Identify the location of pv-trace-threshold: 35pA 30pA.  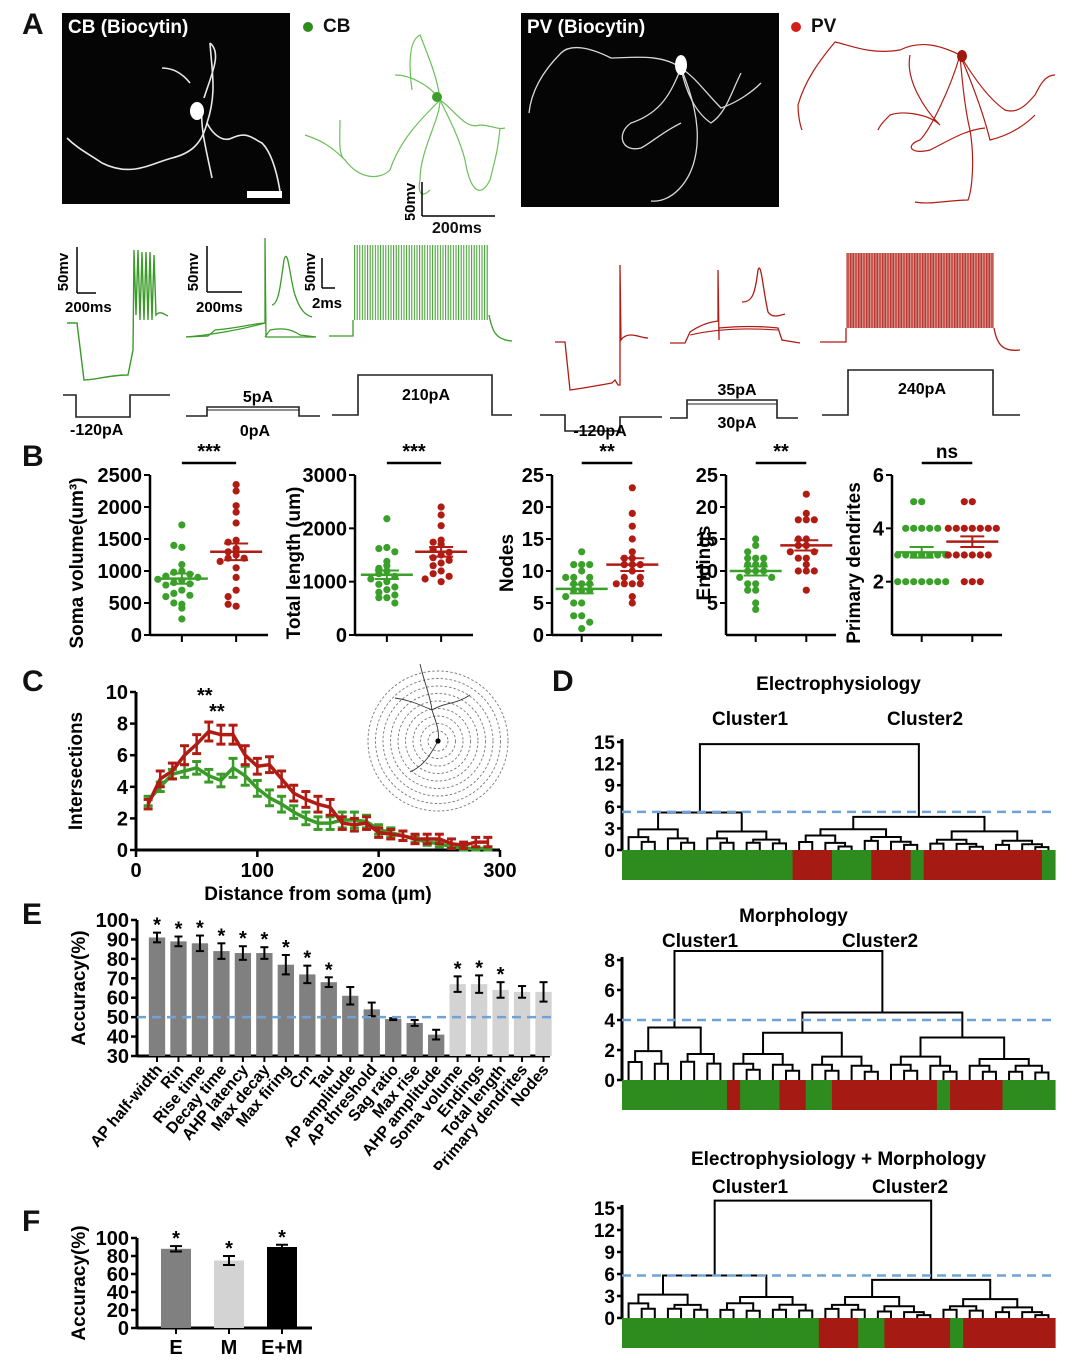
(735, 349).